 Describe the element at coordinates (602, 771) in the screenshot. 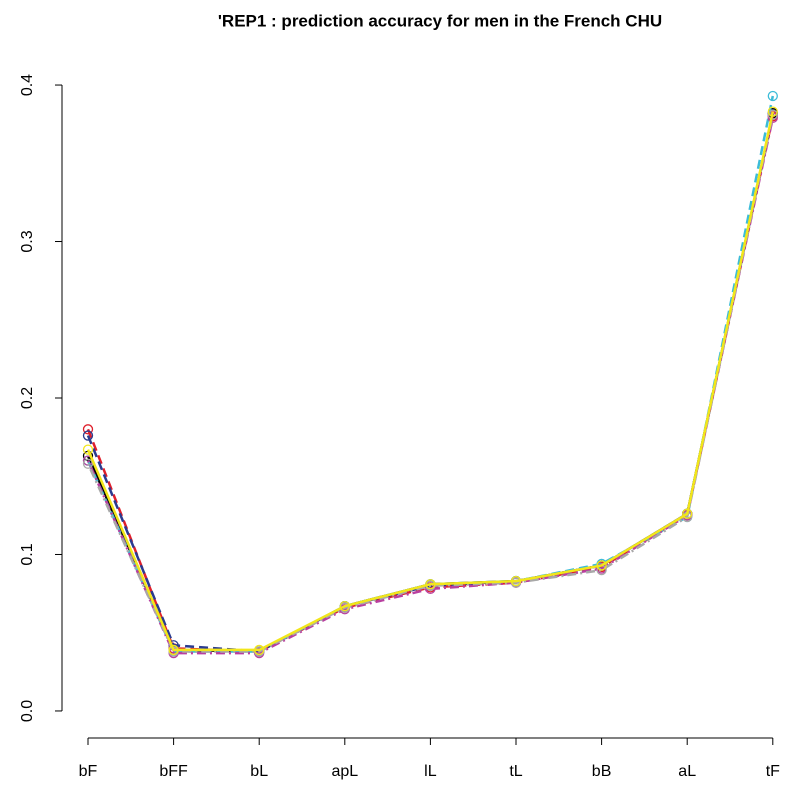

I see `x-tick-label: bB` at that location.